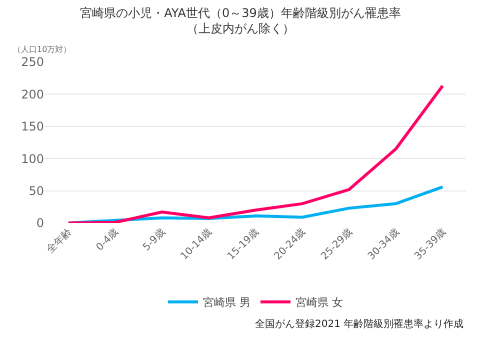 The image size is (481, 339). What do you see at coordinates (107, 240) in the screenshot?
I see `x-tick-label: 0-4歳` at bounding box center [107, 240].